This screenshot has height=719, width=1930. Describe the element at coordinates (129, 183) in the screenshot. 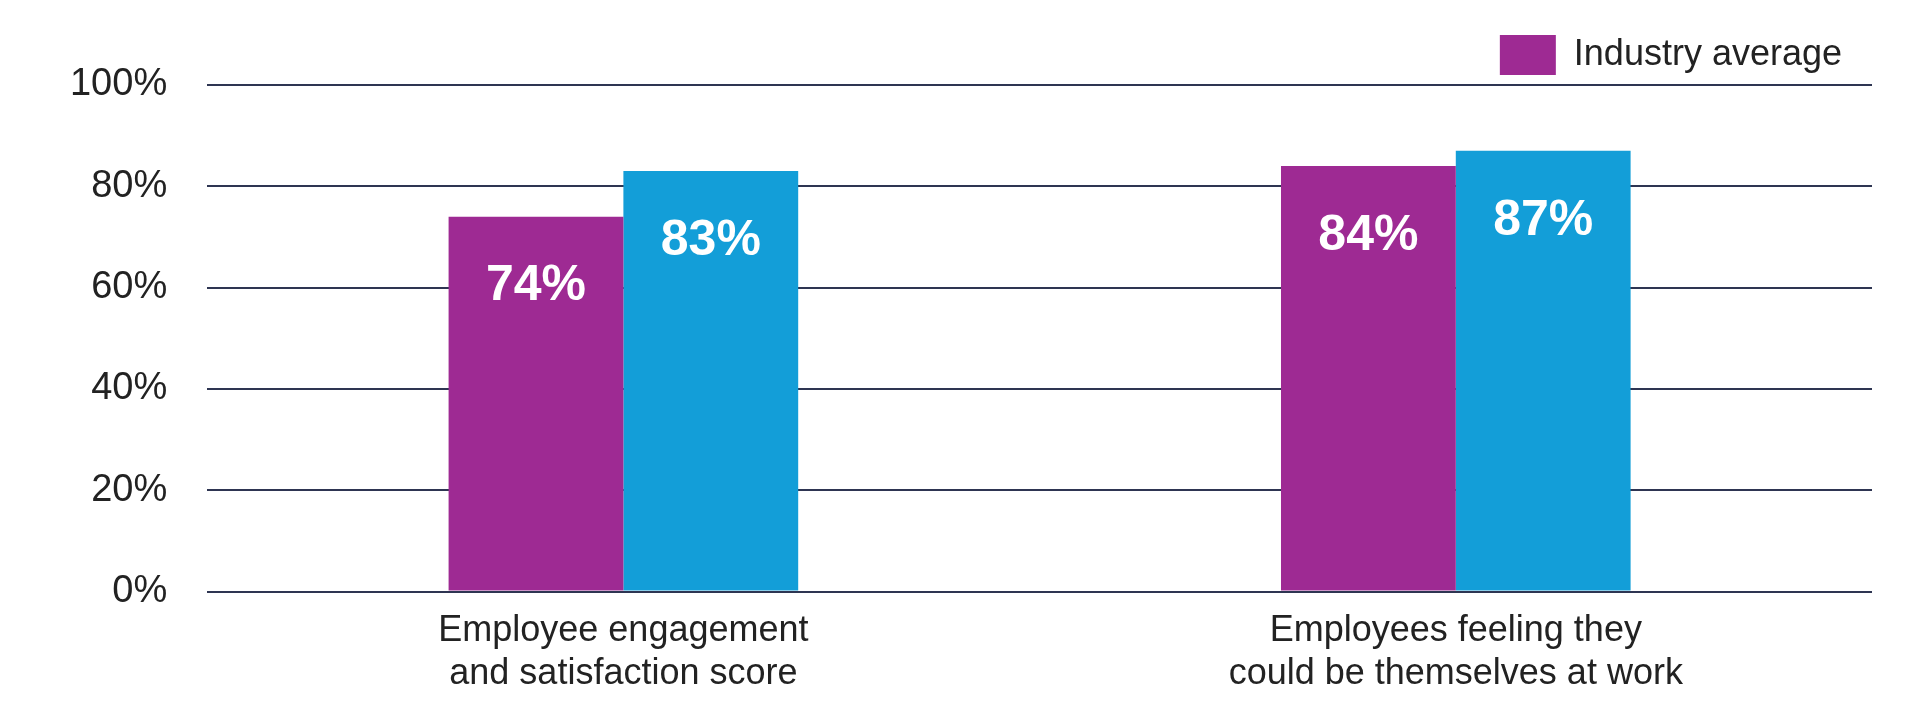

I see `y-tick-label: 80%` at that location.